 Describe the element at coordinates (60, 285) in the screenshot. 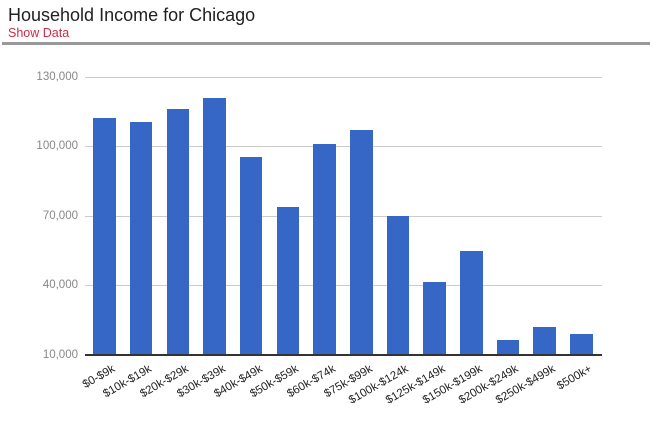

I see `y-axis-tick-label: 40,000` at that location.